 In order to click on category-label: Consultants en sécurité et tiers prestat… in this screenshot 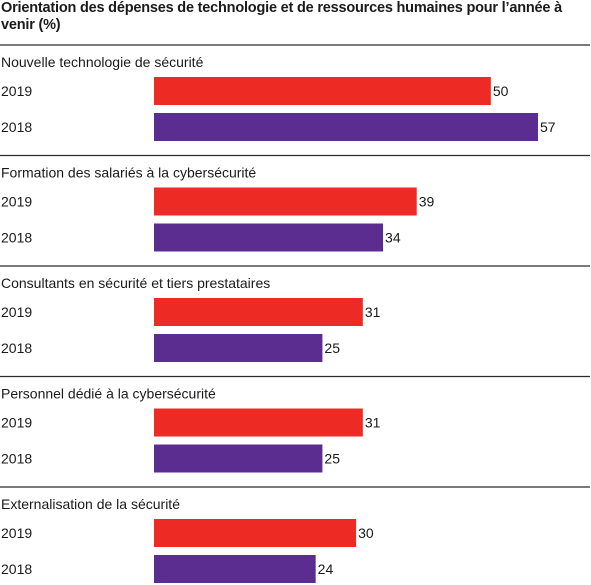, I will do `click(135, 283)`.